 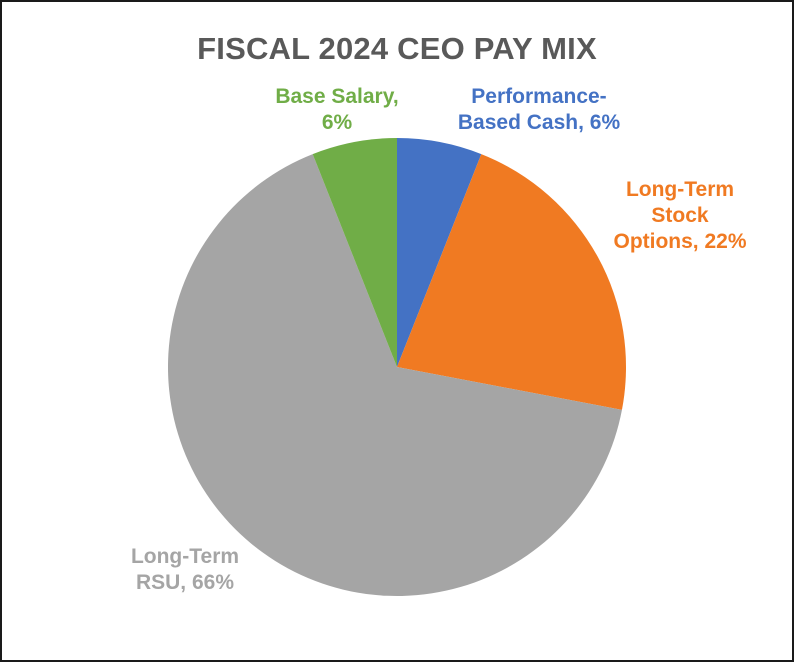 I want to click on slice-label-long-term-rsu: Long-Term RSU, 66%, so click(x=185, y=569).